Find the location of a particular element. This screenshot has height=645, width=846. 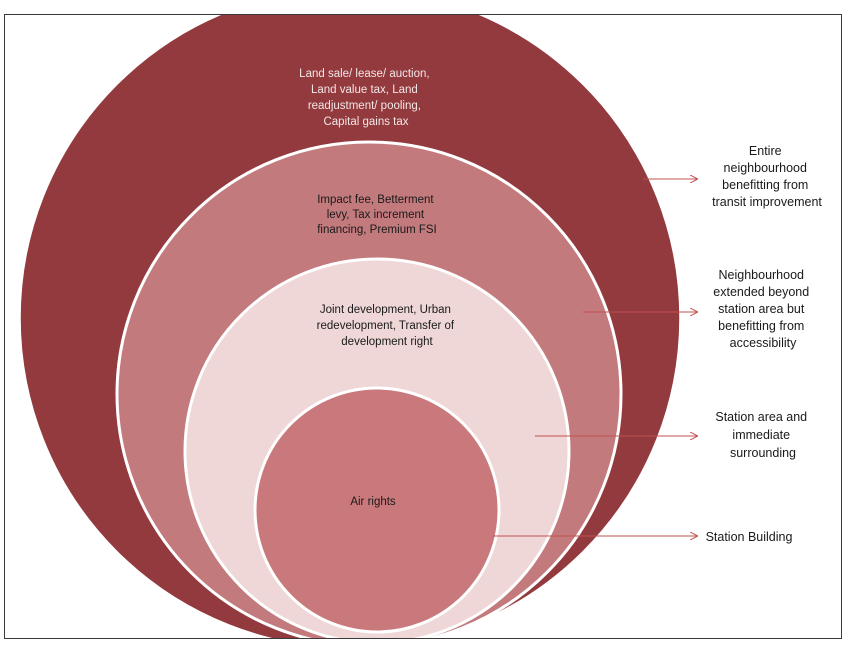

label-station-area: Station area and immediate surrounding is located at coordinates (762, 435).